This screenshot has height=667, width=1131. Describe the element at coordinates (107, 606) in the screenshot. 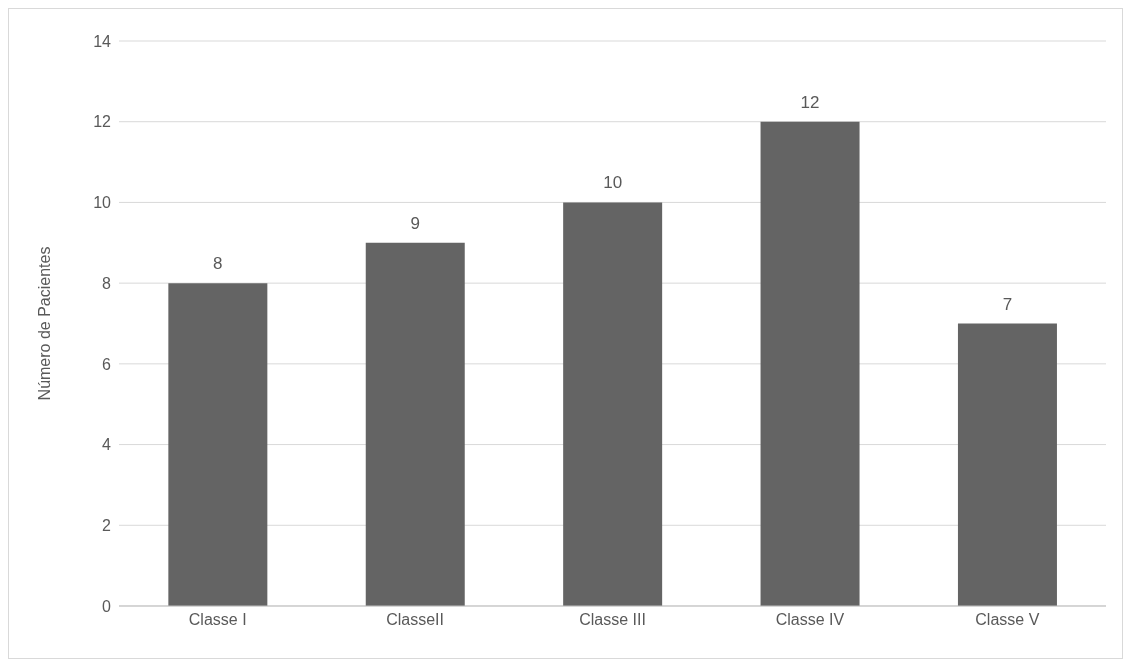

I see `y-tick-label: 0` at that location.